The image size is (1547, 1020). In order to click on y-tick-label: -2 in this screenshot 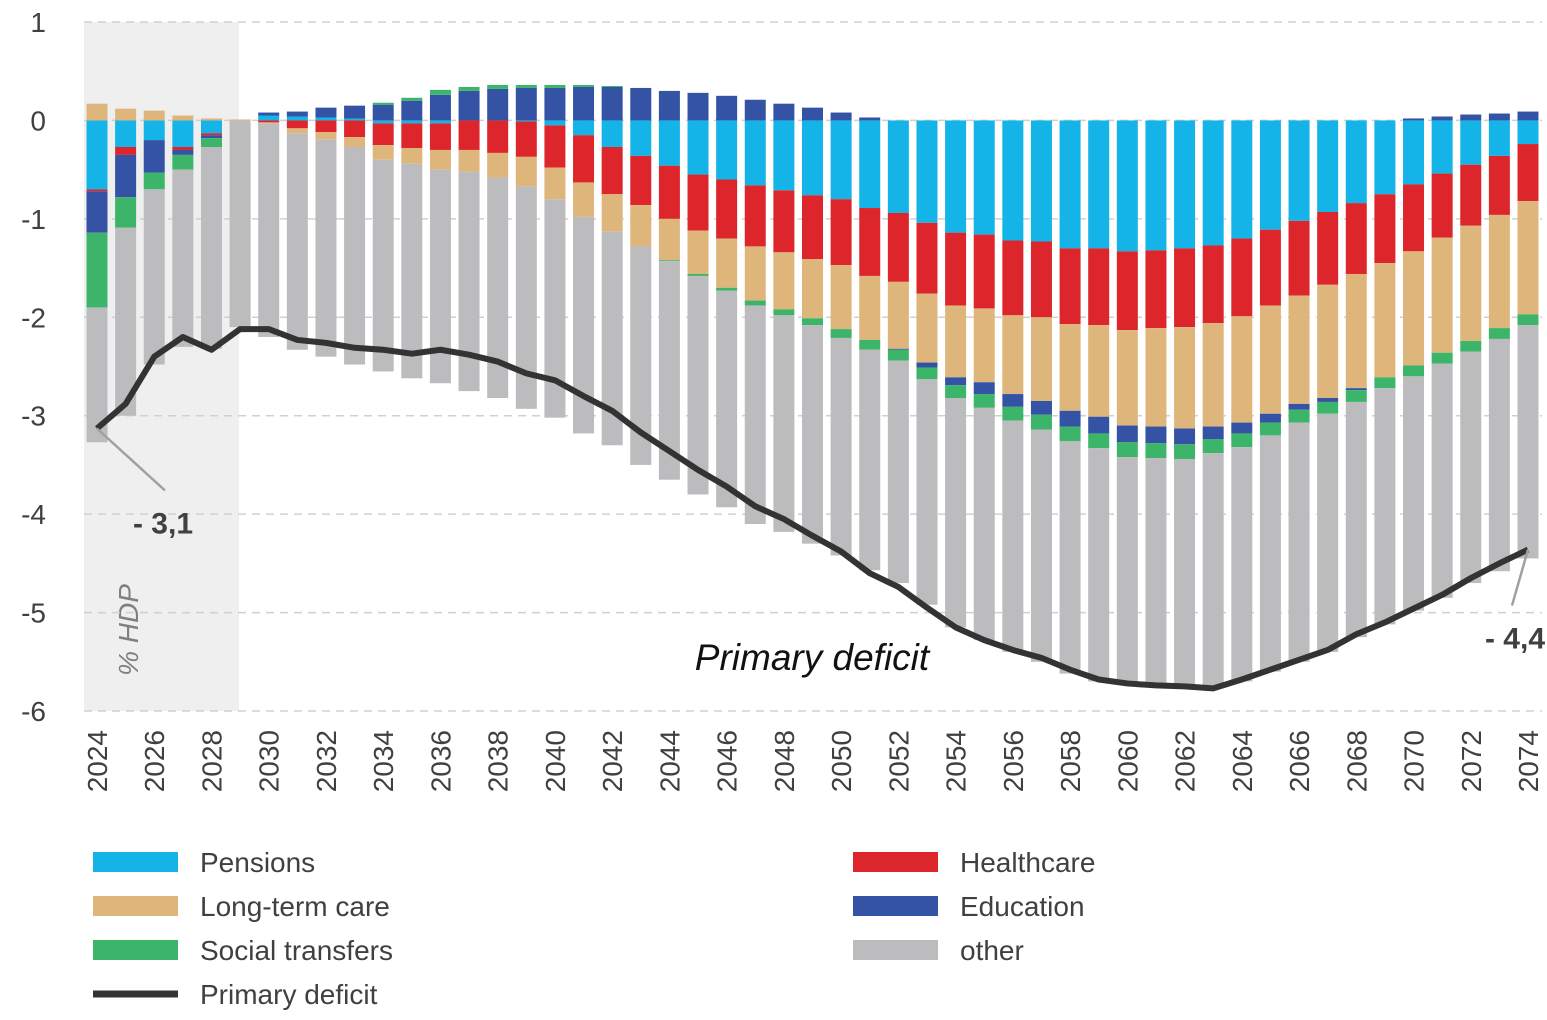, I will do `click(33, 317)`.